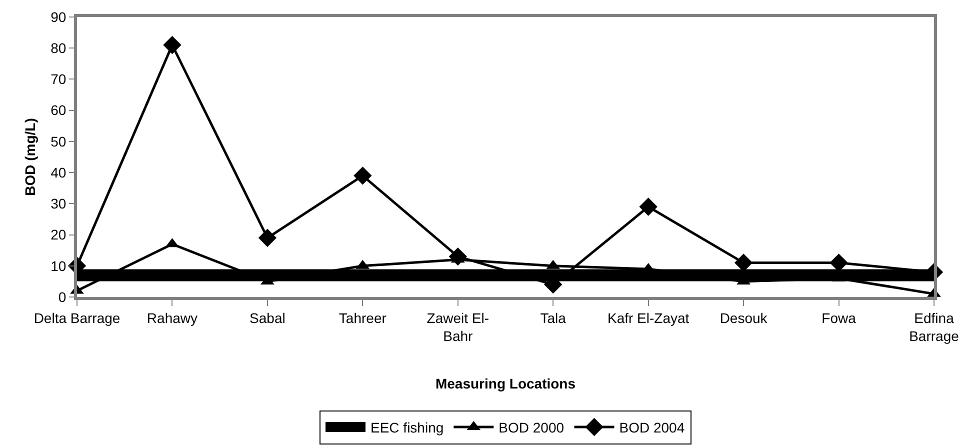 This screenshot has width=962, height=446. What do you see at coordinates (172, 318) in the screenshot?
I see `x-tick-label: Rahawy` at bounding box center [172, 318].